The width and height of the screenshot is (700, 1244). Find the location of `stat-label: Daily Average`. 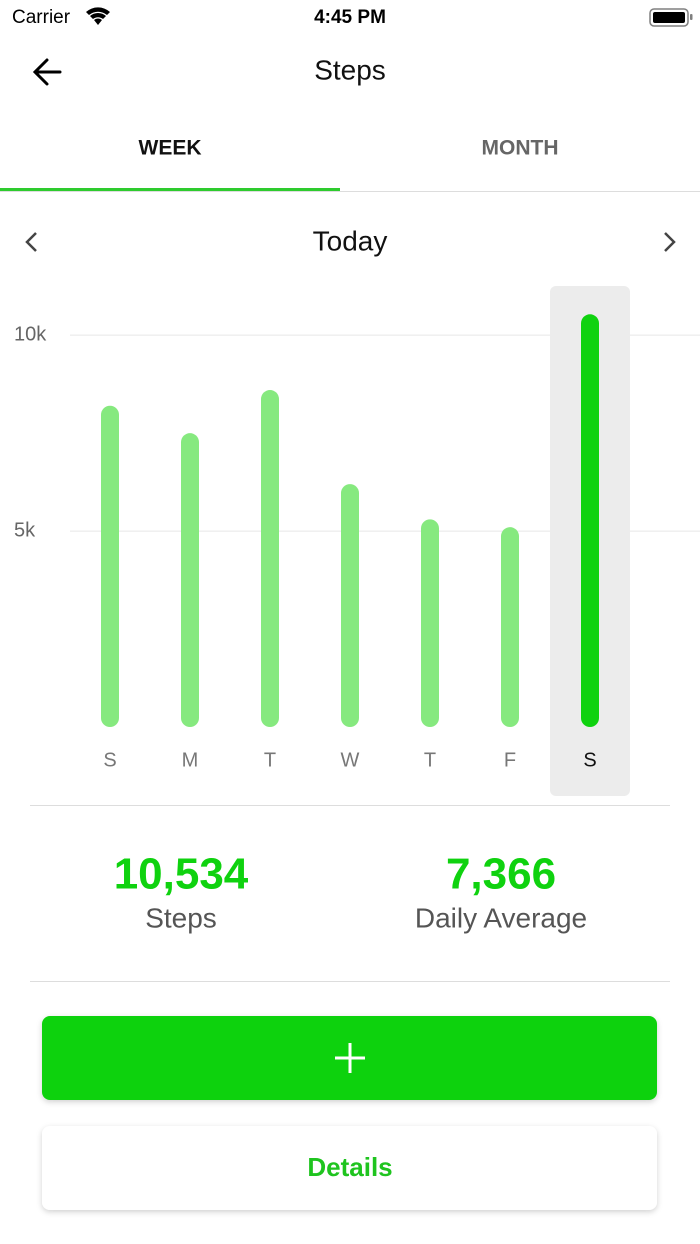

stat-label: Daily Average is located at coordinates (501, 917).